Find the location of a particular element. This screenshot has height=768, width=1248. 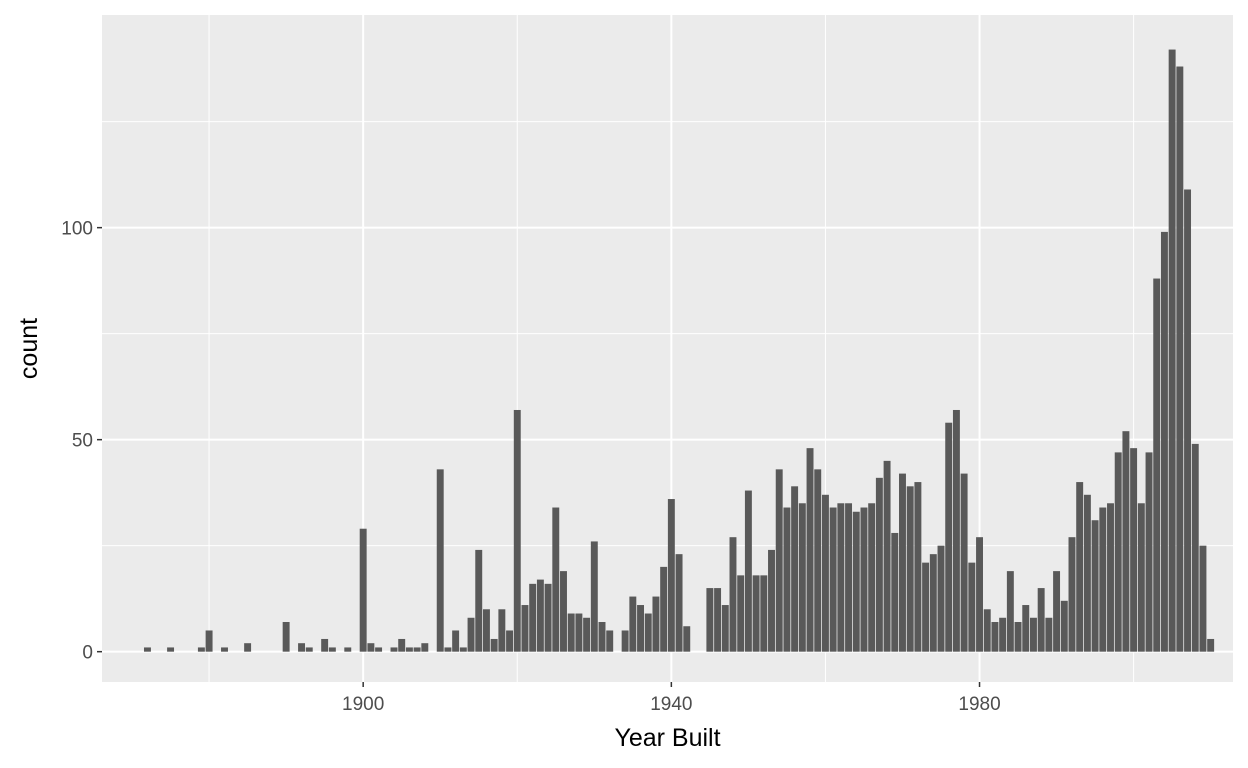

y-axis: 0 50 100 is located at coordinates (81, 441).